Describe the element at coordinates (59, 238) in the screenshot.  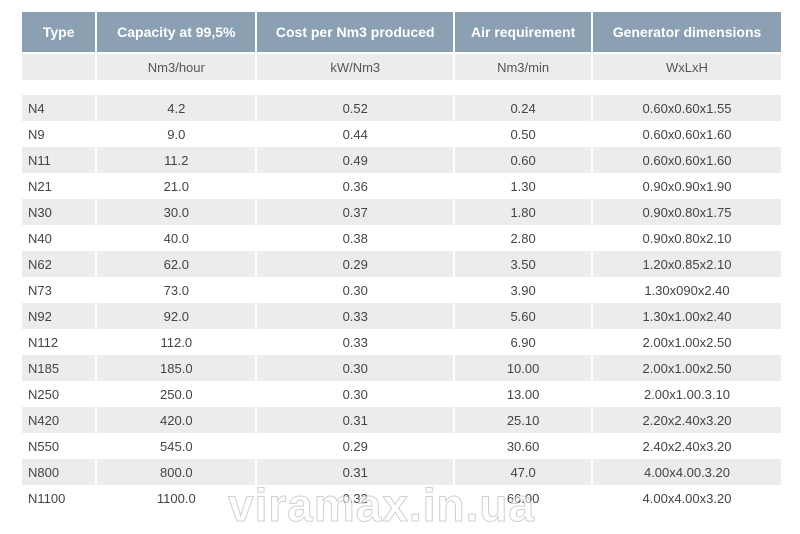
I see `cell-type: N40` at that location.